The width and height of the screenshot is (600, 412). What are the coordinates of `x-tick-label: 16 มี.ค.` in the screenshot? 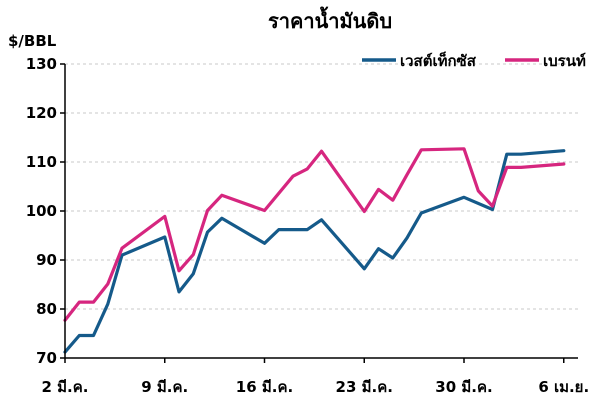 It's located at (264, 387).